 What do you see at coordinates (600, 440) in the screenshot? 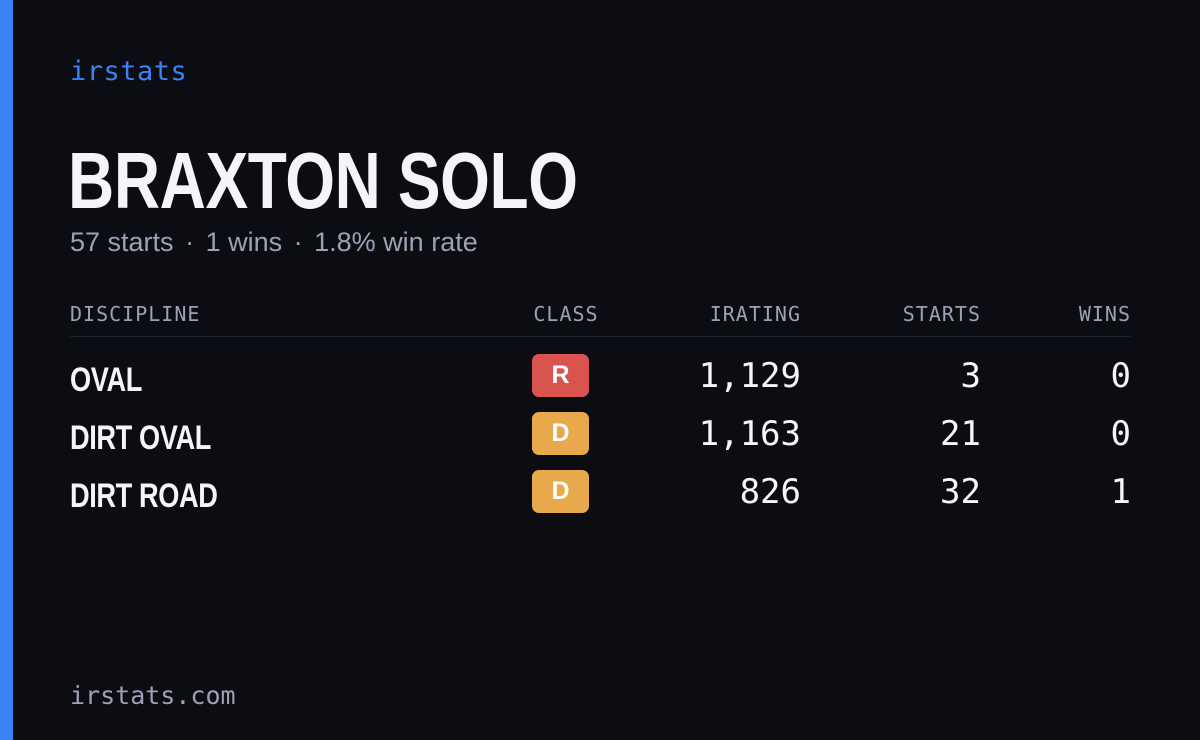
I see `table-row: DIRT OVAL D 1,163 21 0` at bounding box center [600, 440].